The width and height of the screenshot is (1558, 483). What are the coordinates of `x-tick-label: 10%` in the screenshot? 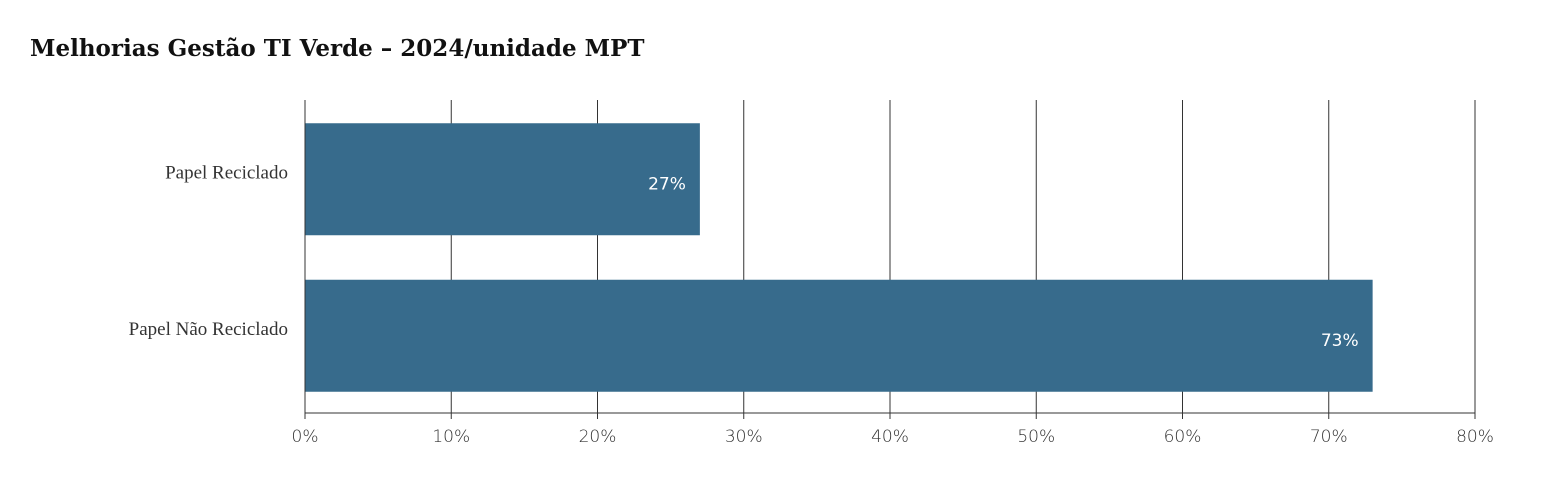 It's located at (451, 437).